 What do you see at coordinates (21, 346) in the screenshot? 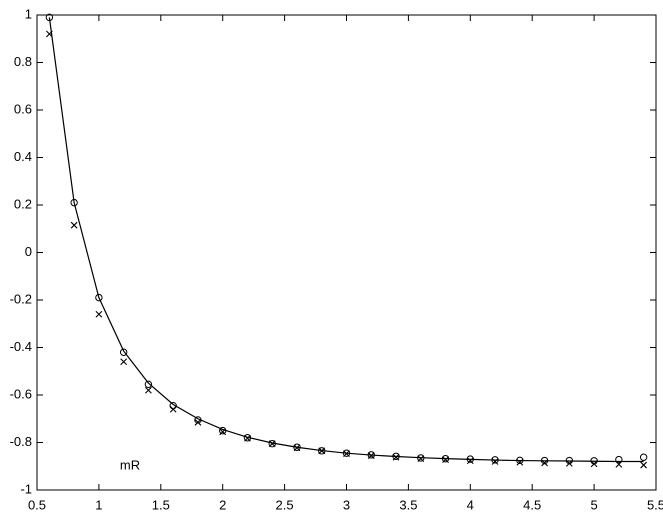
I see `y-tick-label: -0.4` at bounding box center [21, 346].